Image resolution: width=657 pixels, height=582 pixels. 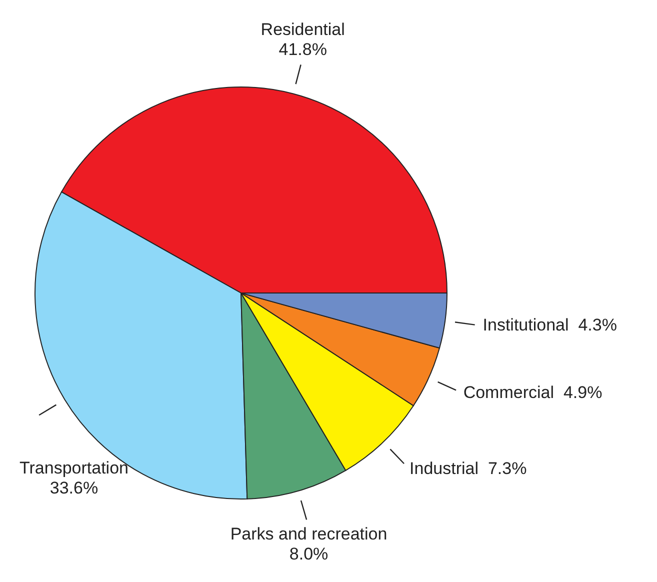 What do you see at coordinates (302, 29) in the screenshot?
I see `slice-label: Residential` at bounding box center [302, 29].